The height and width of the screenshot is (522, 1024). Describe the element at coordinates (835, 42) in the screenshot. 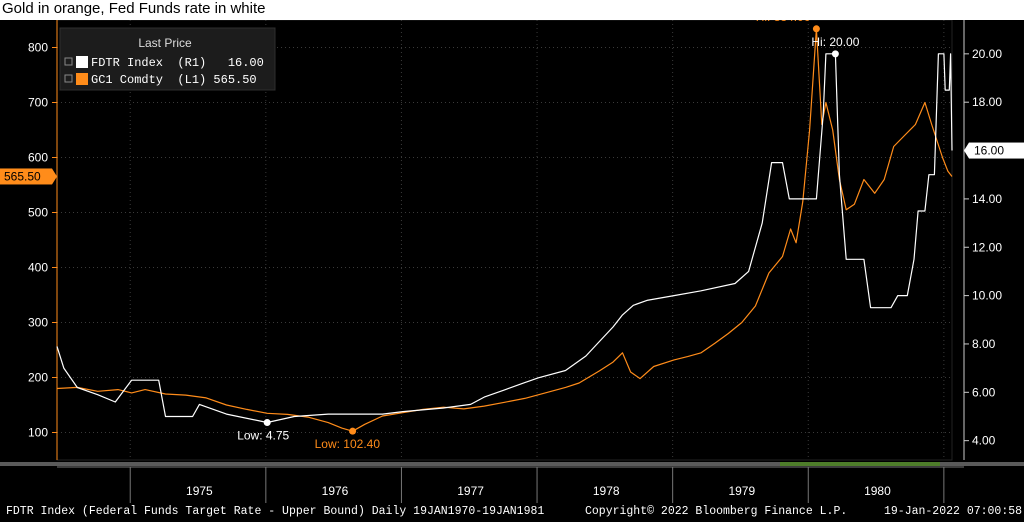

I see `fed-high-label: Hi: 20.00` at that location.